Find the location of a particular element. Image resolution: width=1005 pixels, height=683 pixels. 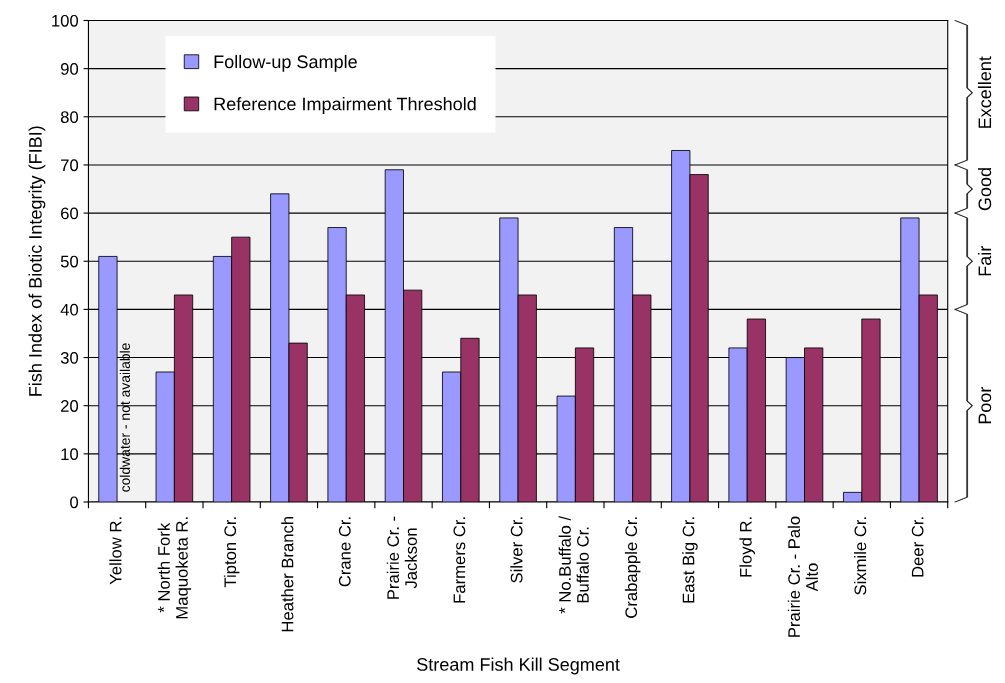

y-tick-label: 70 is located at coordinates (70, 165).